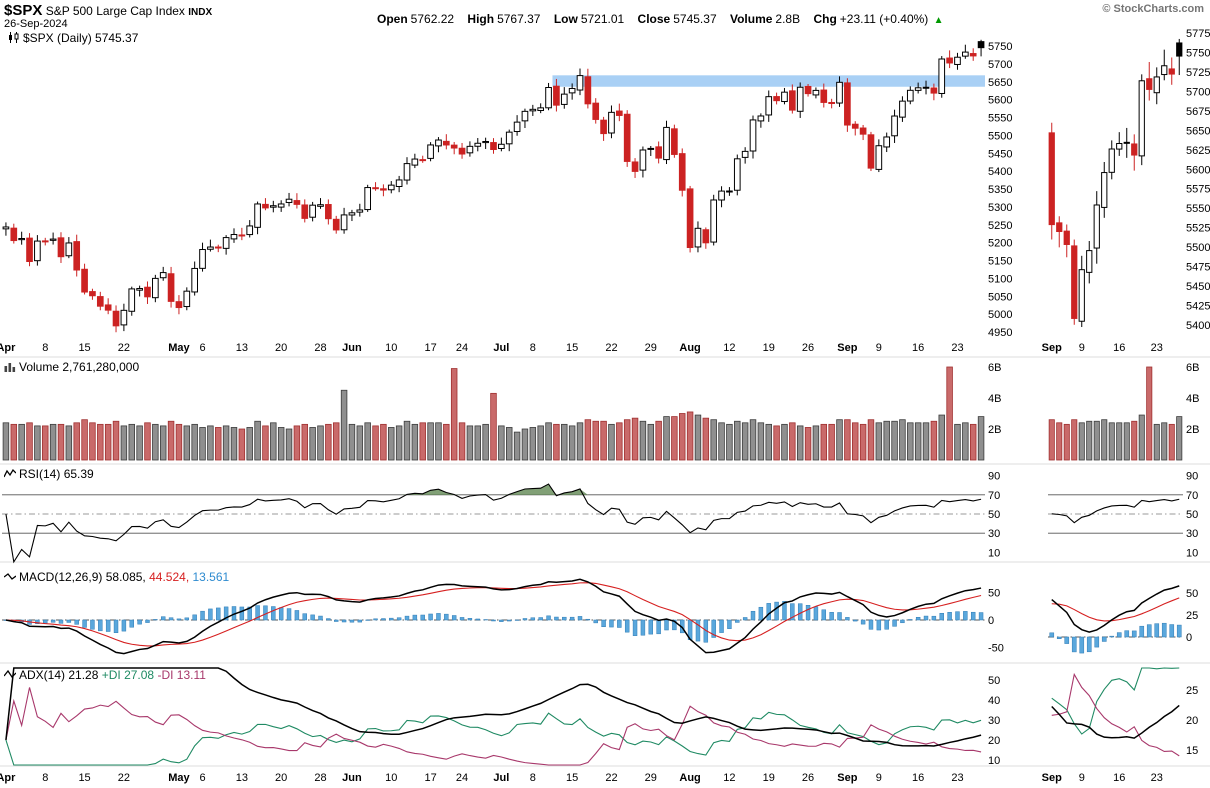 Image resolution: width=1210 pixels, height=788 pixels. What do you see at coordinates (651, 348) in the screenshot?
I see `svg-text: 29` at bounding box center [651, 348].